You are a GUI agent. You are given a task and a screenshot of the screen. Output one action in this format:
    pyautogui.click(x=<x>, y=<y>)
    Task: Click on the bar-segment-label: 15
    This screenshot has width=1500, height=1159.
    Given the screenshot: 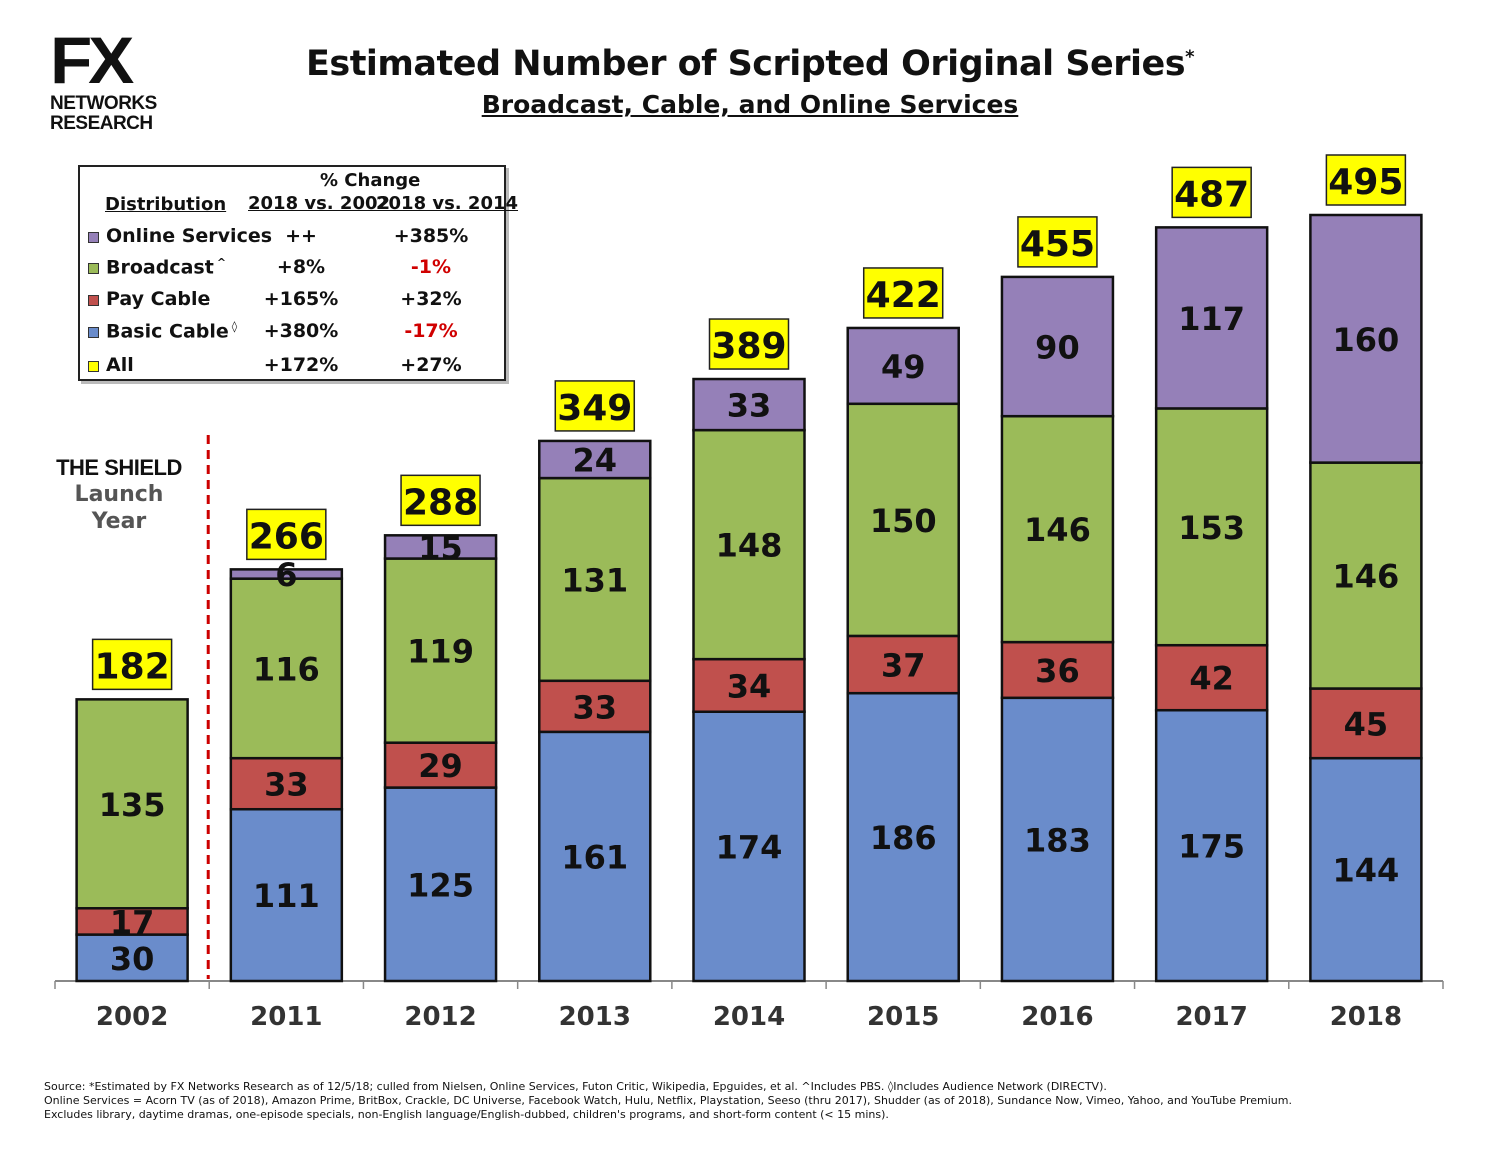 What is the action you would take?
    pyautogui.click(x=440, y=548)
    